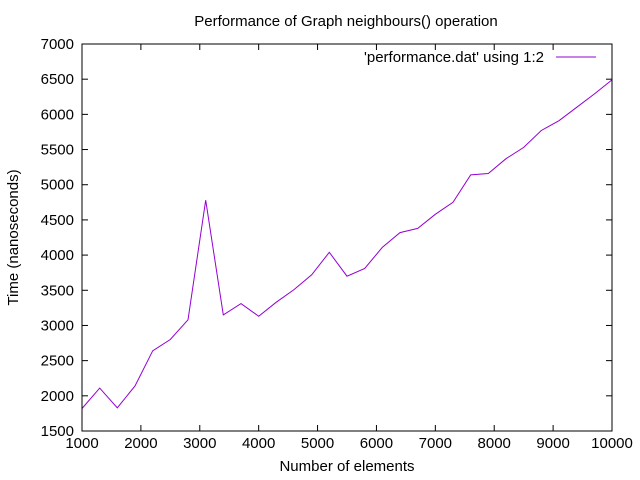 This screenshot has height=480, width=640. I want to click on x-tick-label: 6000, so click(376, 443).